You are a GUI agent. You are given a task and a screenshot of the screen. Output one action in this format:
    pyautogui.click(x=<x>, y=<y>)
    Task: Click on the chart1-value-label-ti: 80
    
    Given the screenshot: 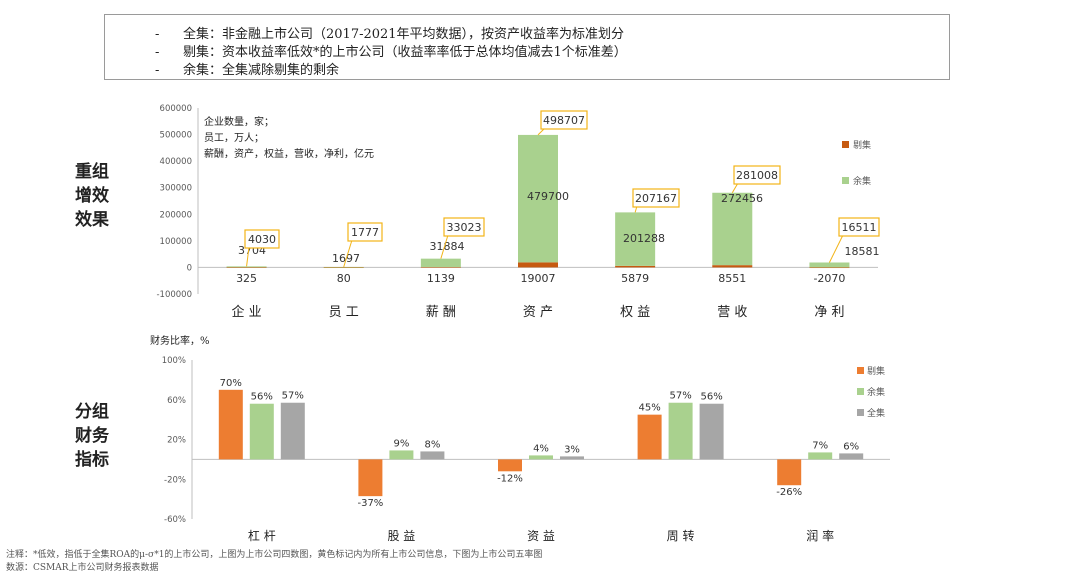 What is the action you would take?
    pyautogui.click(x=344, y=278)
    